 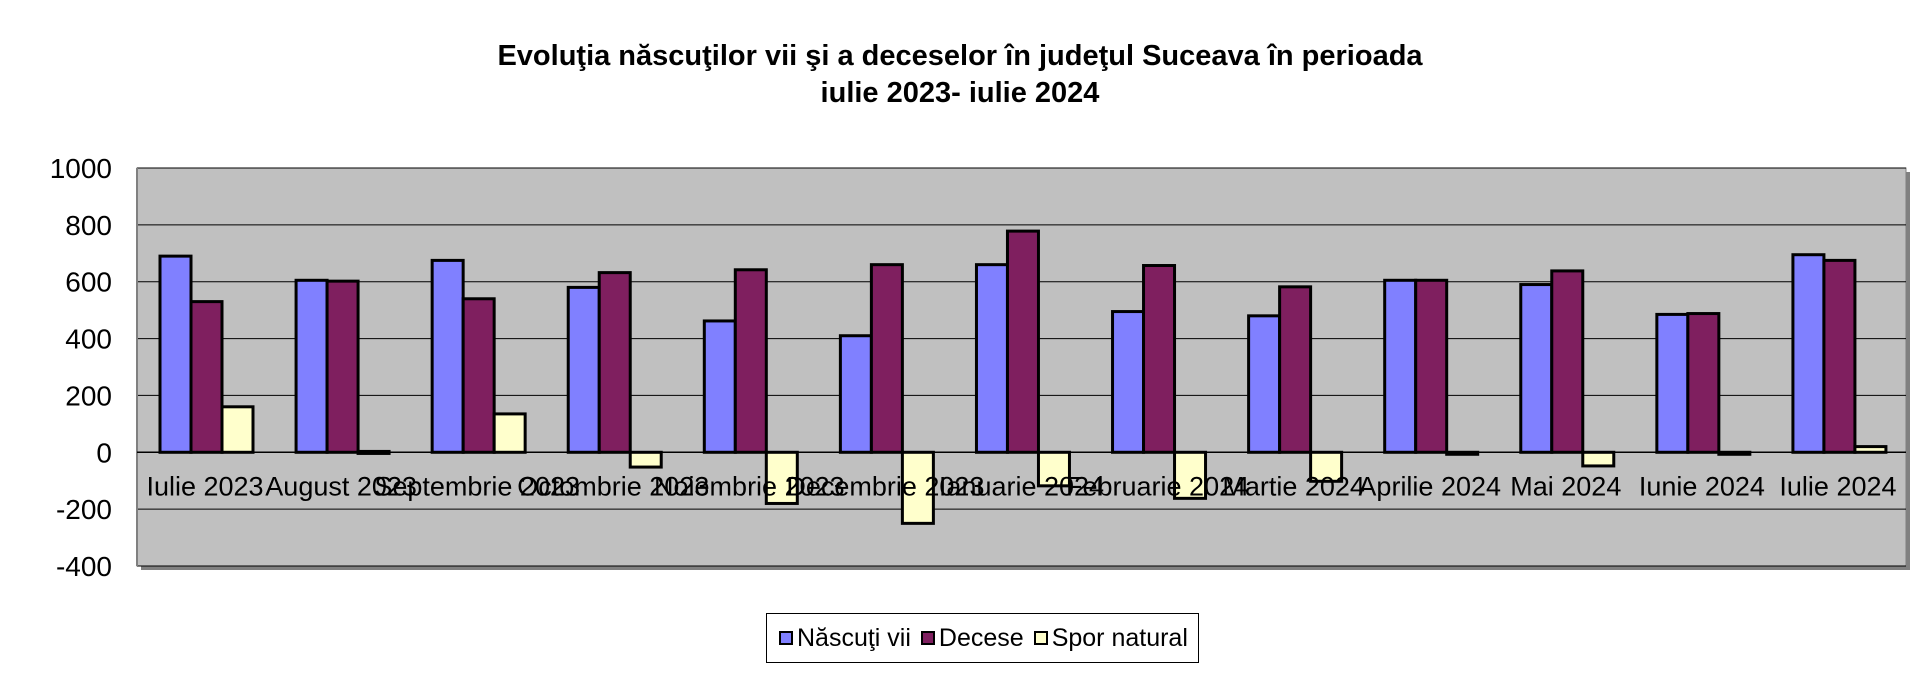 I want to click on y-tick-label: 800, so click(x=88, y=225).